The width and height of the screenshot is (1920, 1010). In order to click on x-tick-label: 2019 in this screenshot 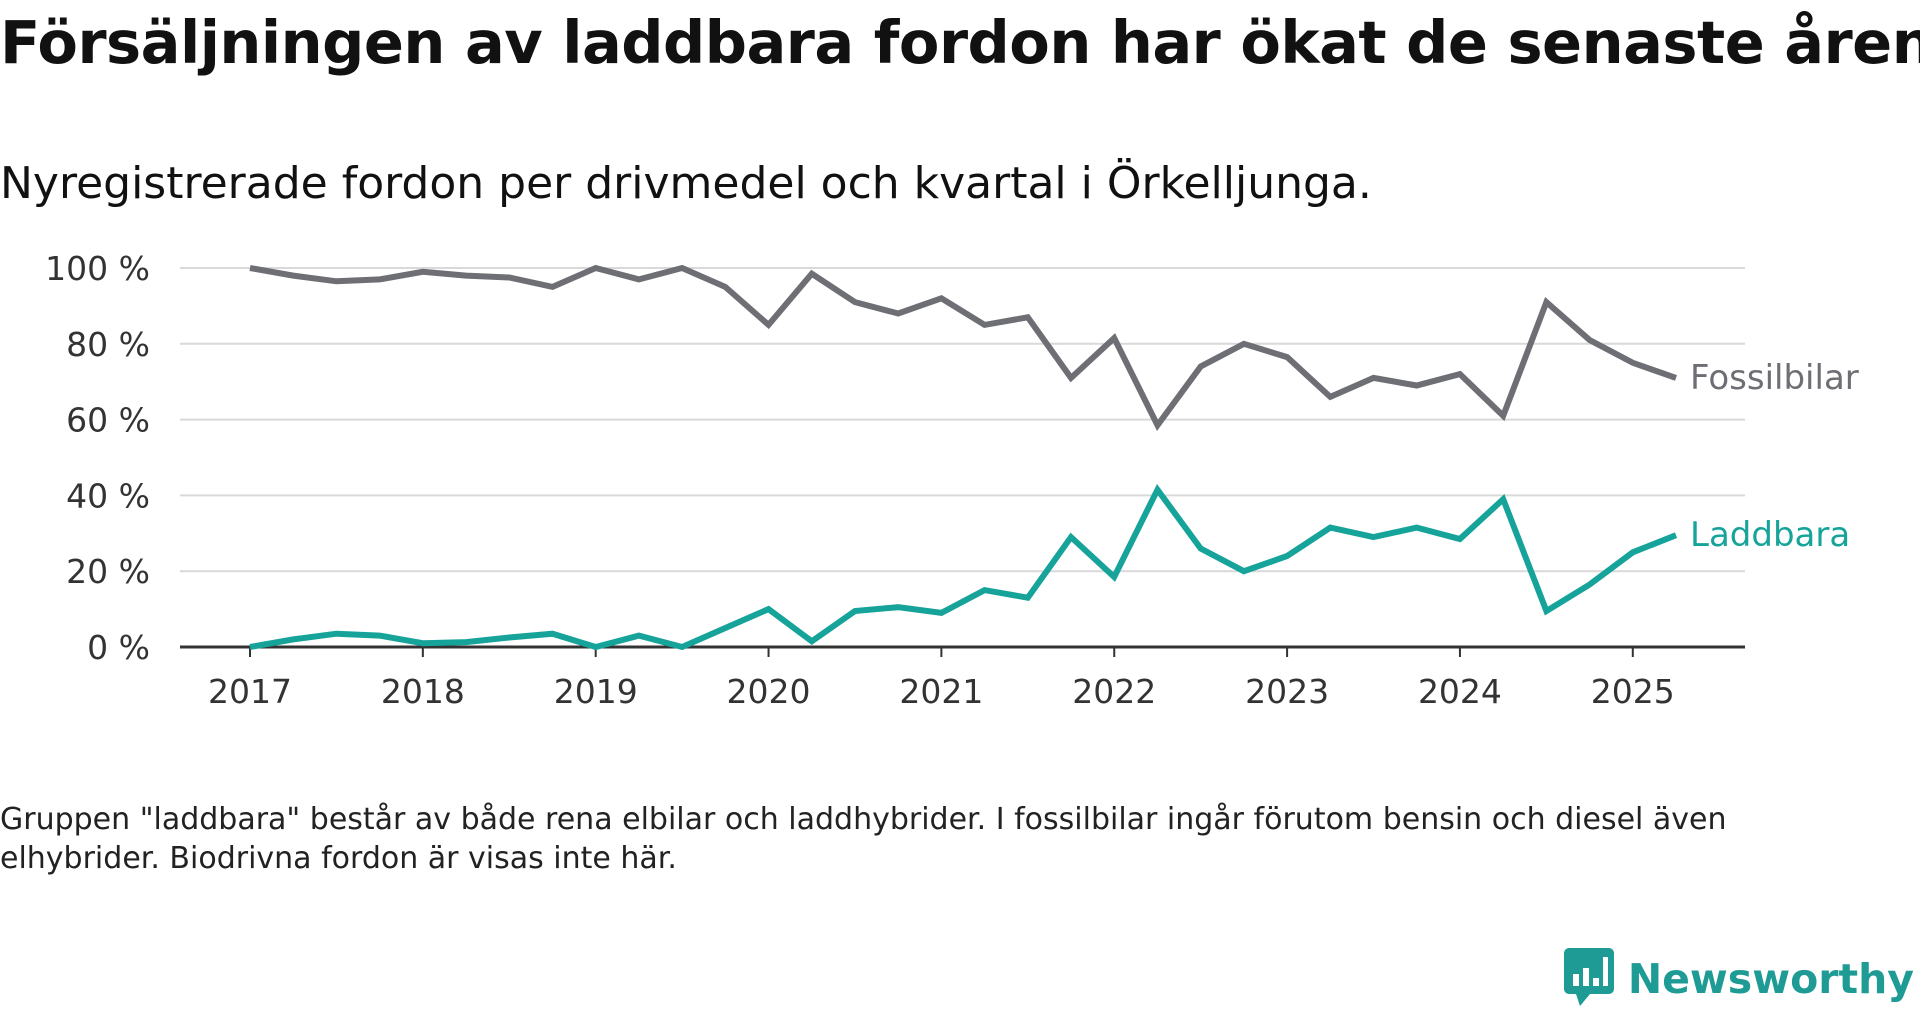, I will do `click(596, 691)`.